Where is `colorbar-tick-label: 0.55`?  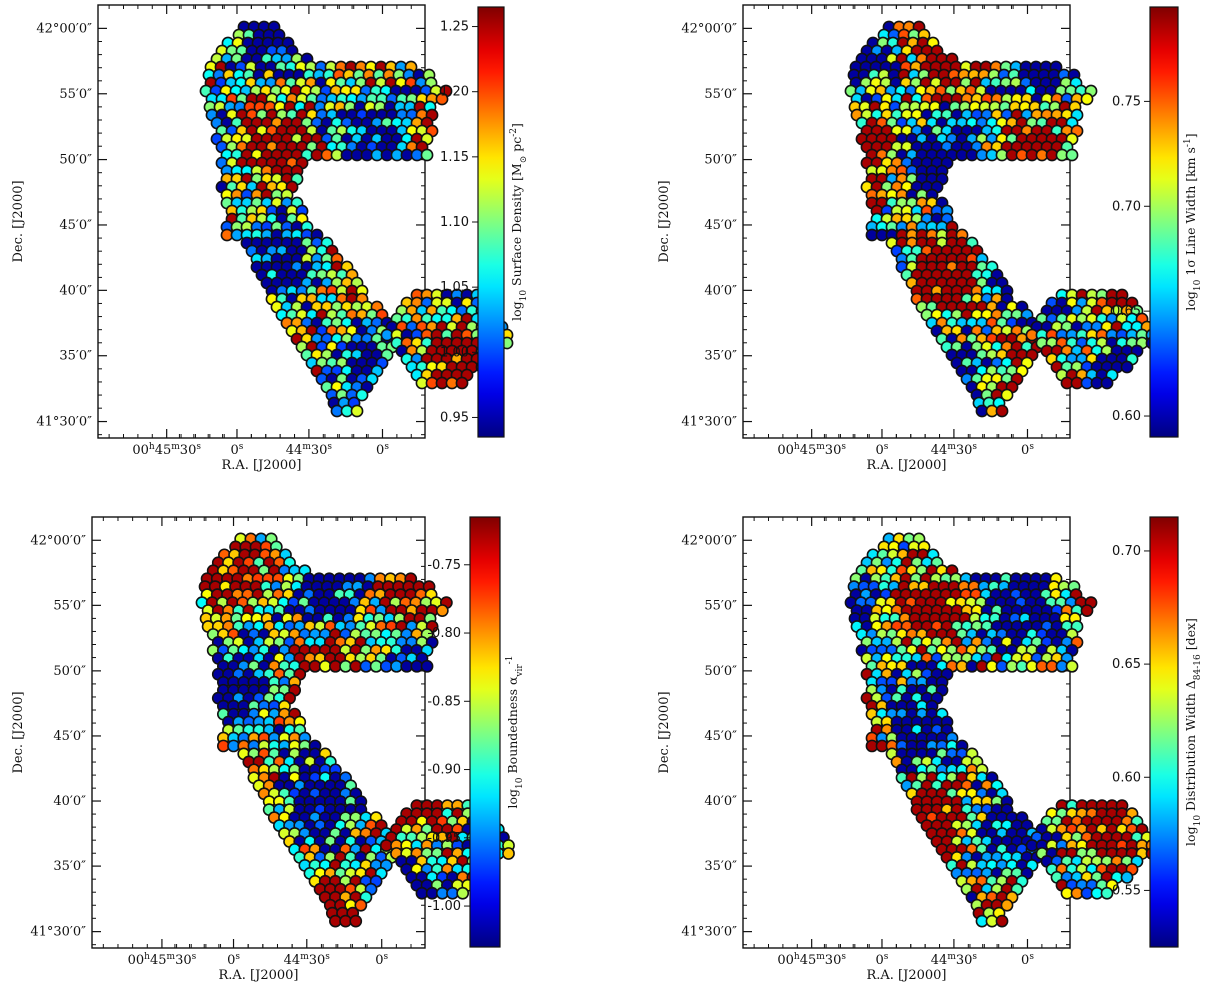
colorbar-tick-label: 0.55 is located at coordinates (1126, 890).